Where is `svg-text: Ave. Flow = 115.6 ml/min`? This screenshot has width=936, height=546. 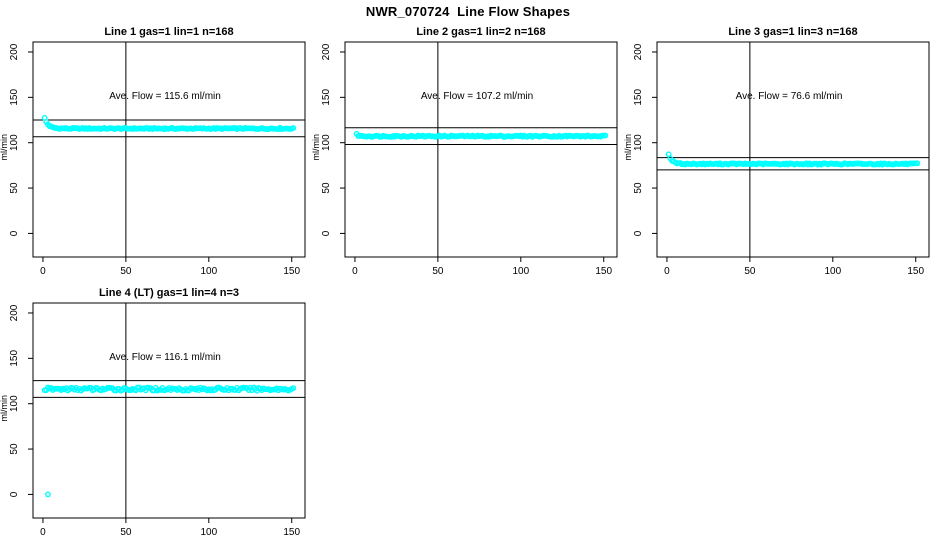 svg-text: Ave. Flow = 115.6 ml/min is located at coordinates (165, 96).